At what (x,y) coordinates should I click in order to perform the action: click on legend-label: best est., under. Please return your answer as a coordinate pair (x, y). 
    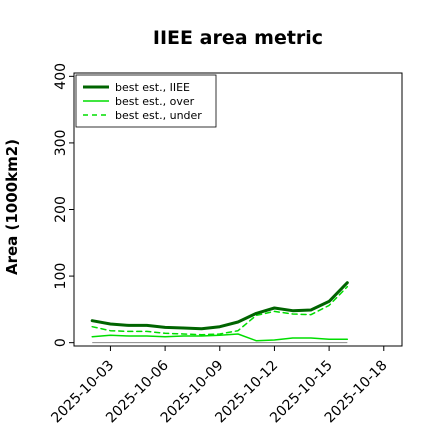
    Looking at the image, I should click on (158, 115).